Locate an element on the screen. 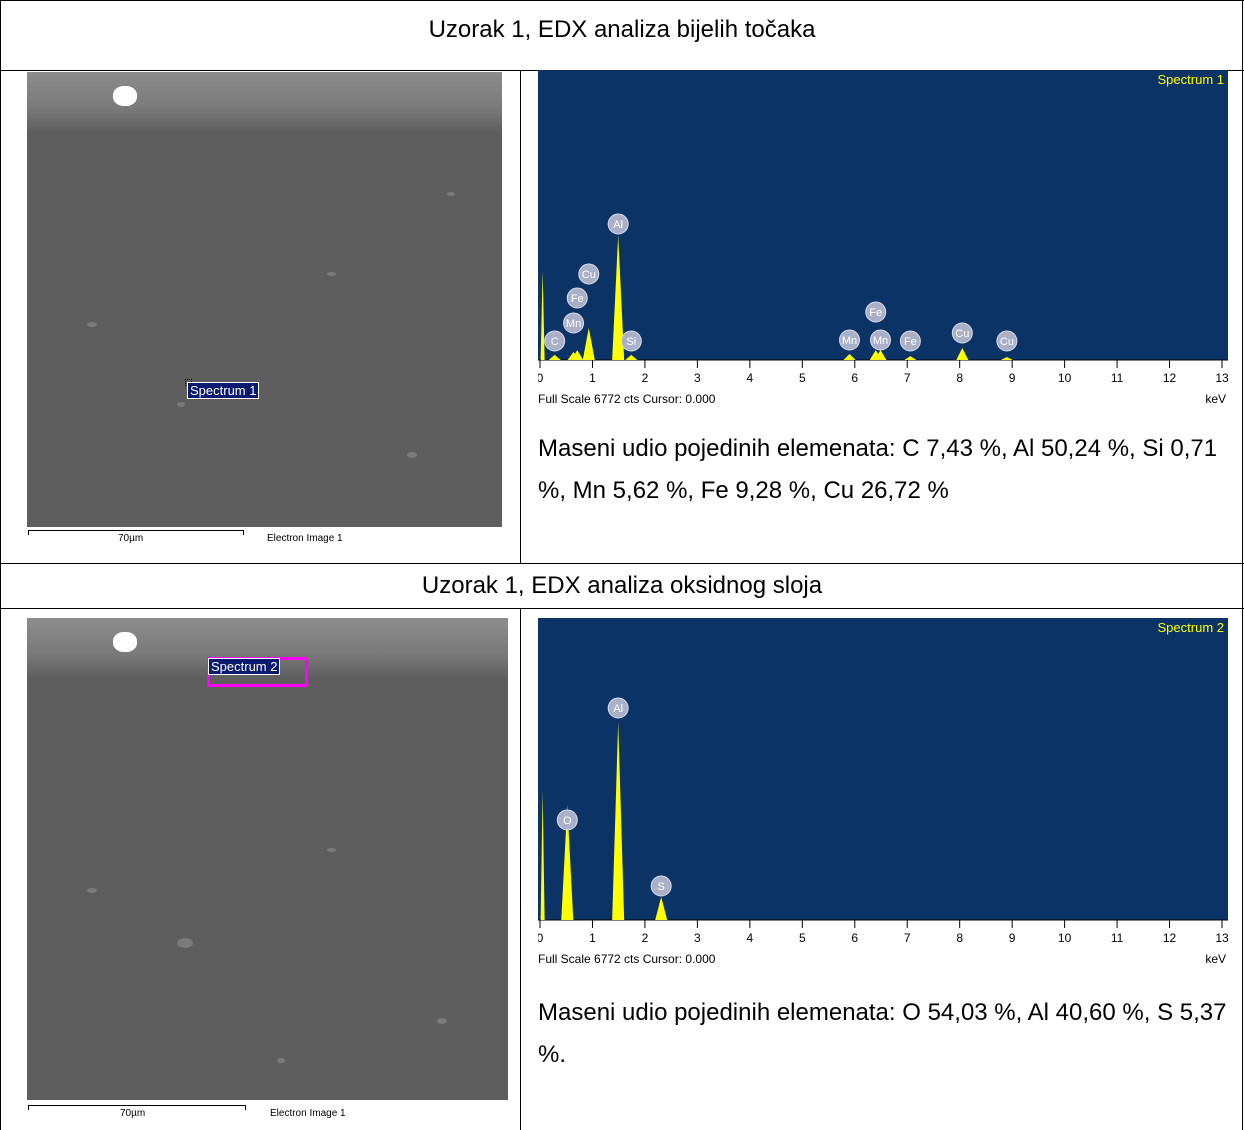 The width and height of the screenshot is (1244, 1130). spectrum-title: Spectrum 2 is located at coordinates (1191, 627).